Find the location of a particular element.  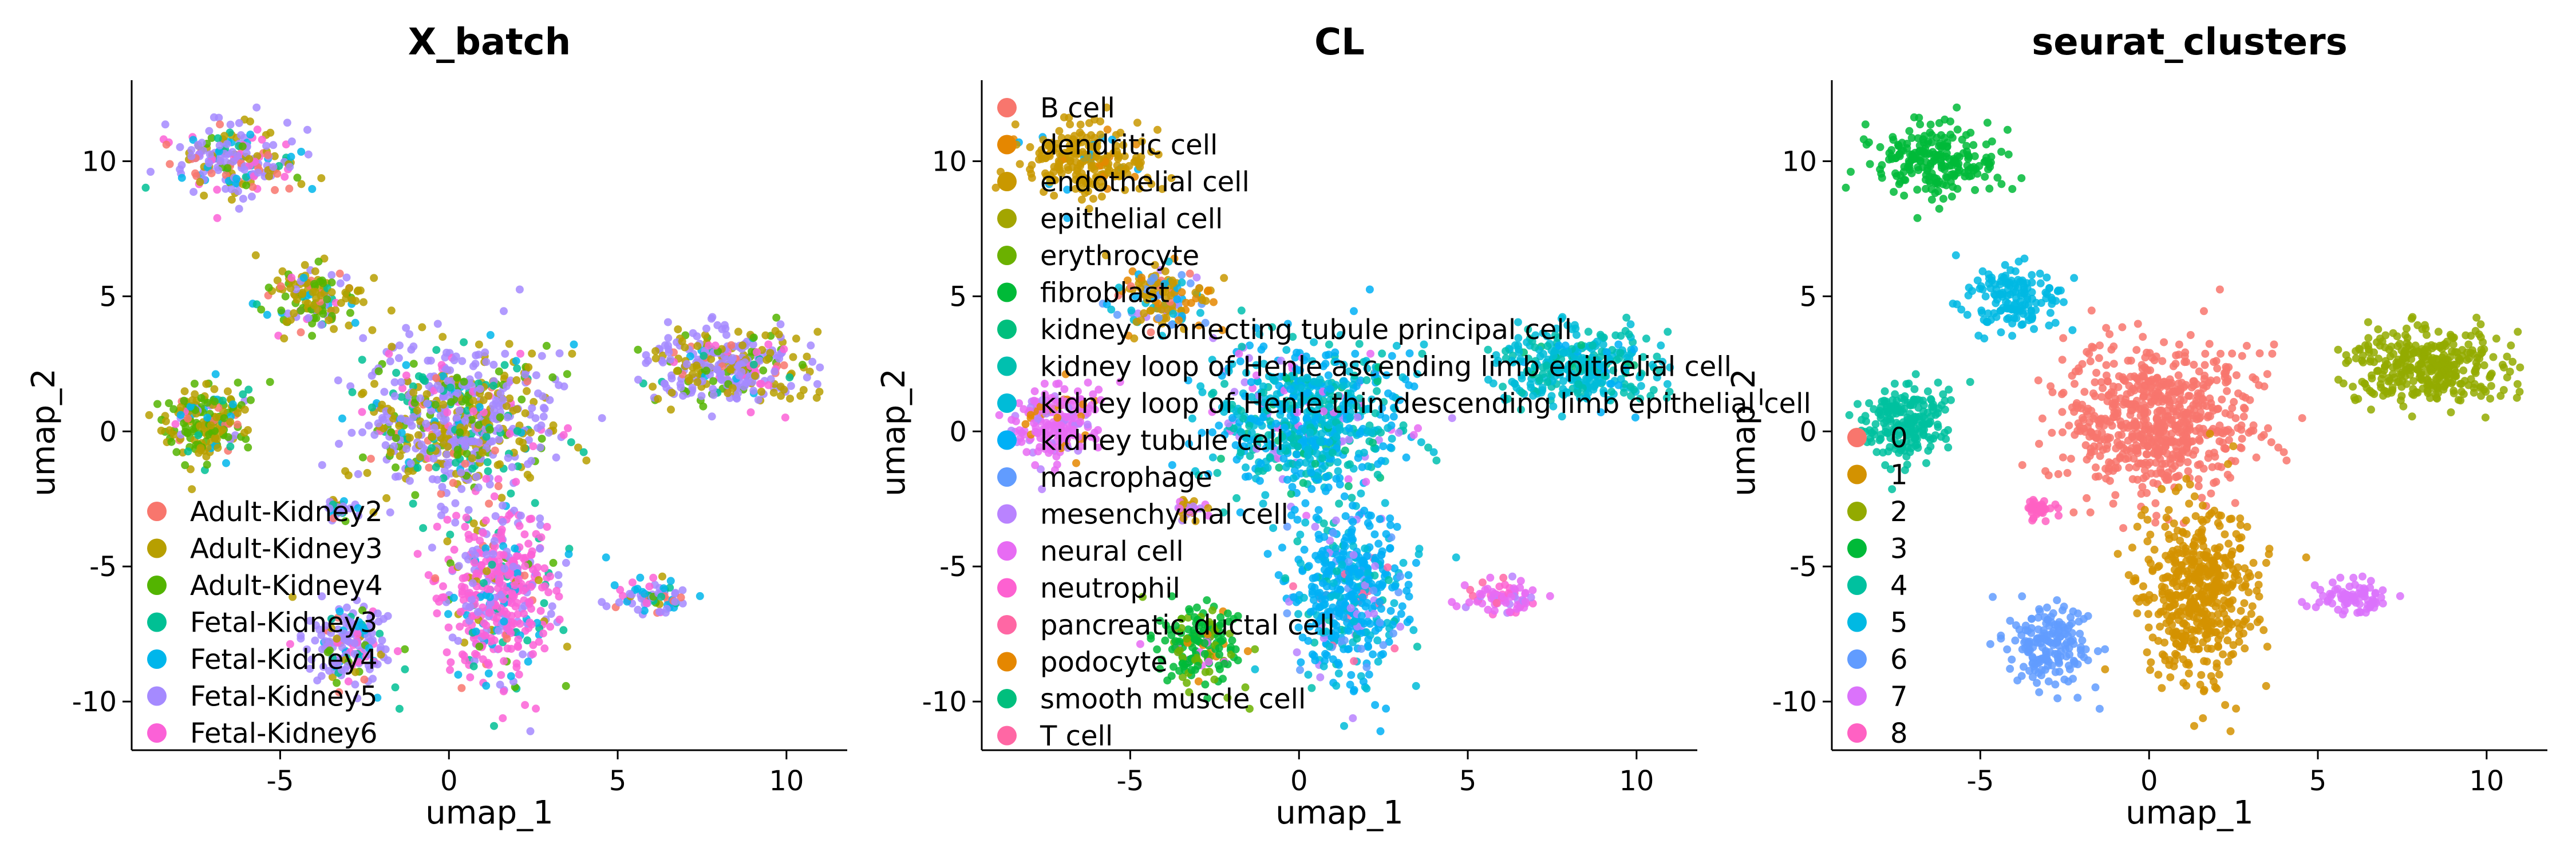

y-tick-label: 5 is located at coordinates (958, 297).